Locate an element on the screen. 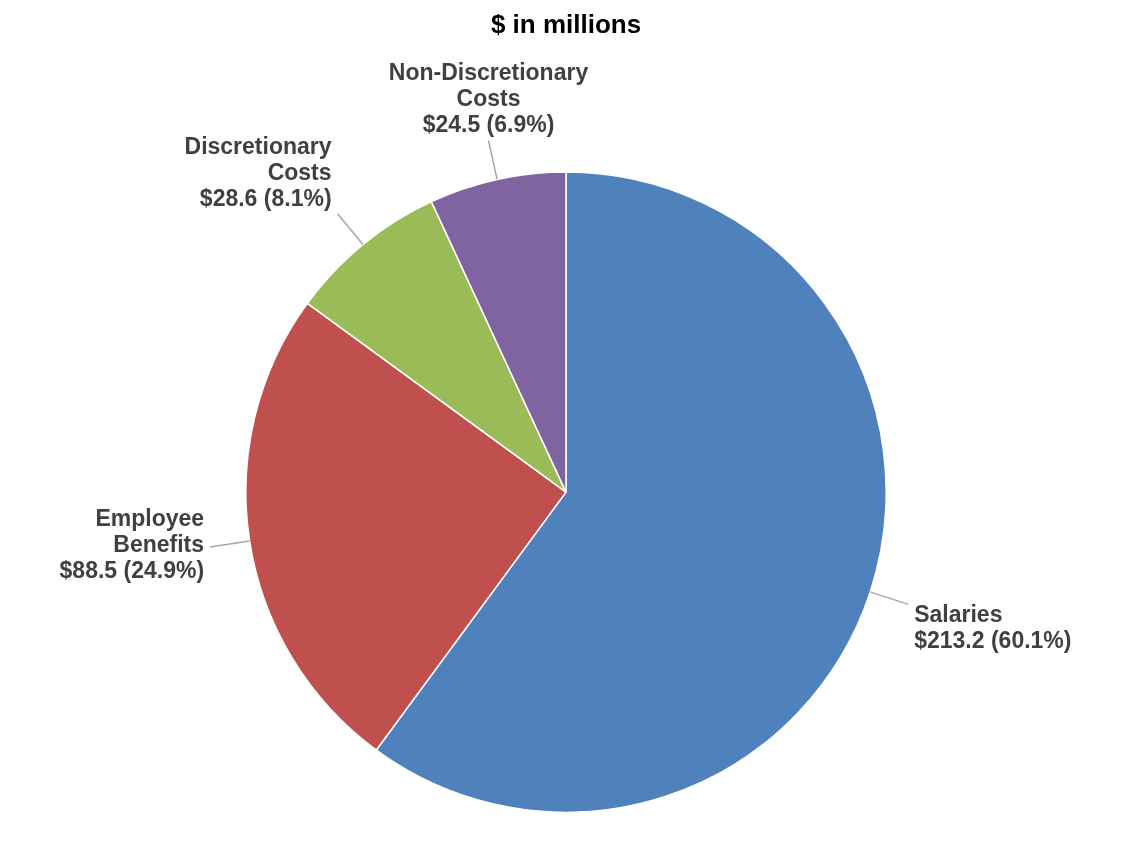 This screenshot has height=853, width=1132. slice-label: Salaries is located at coordinates (958, 614).